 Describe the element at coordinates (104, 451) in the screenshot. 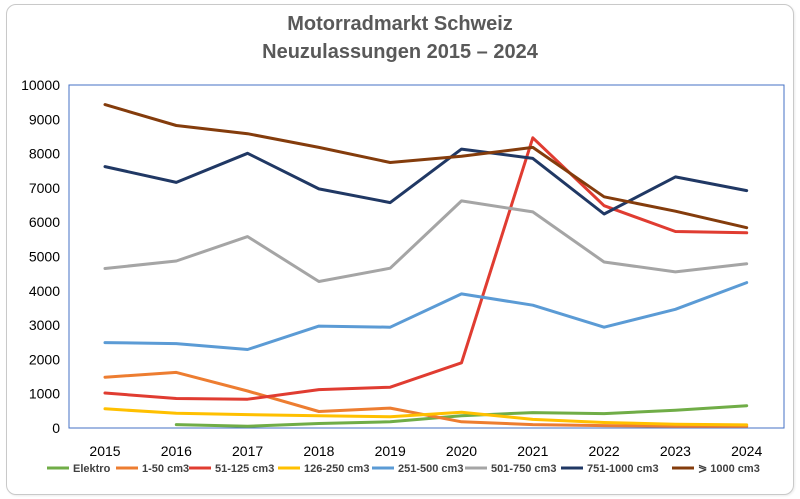

I see `x-tick-label: 2015` at that location.